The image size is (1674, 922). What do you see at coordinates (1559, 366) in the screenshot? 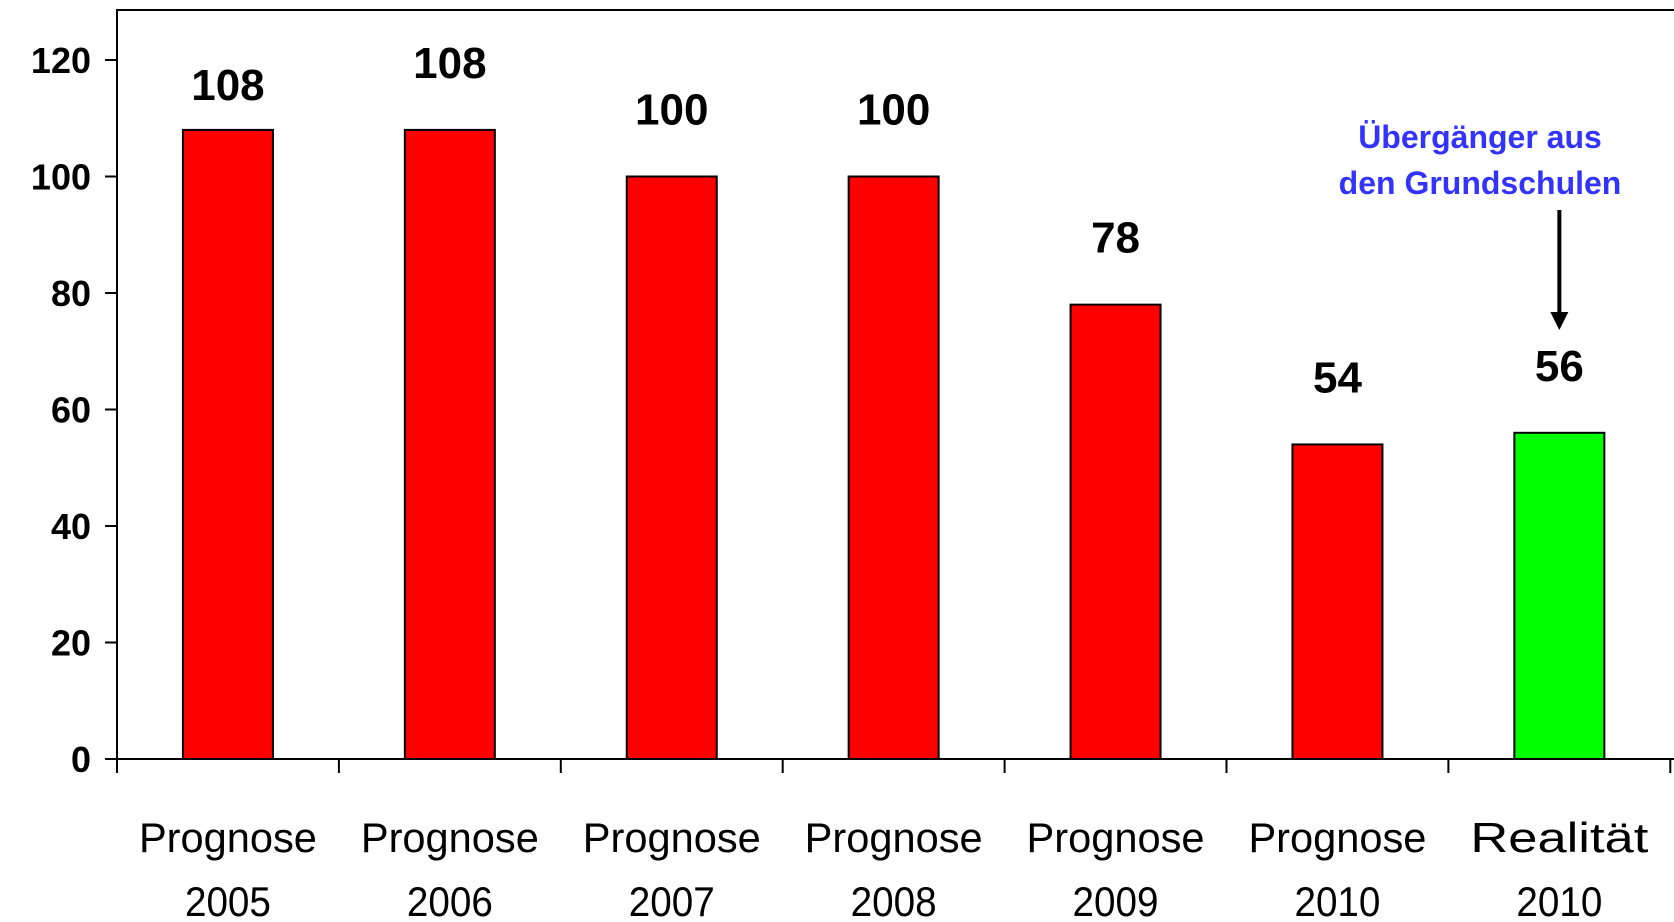
I see `data-label: 56` at bounding box center [1559, 366].